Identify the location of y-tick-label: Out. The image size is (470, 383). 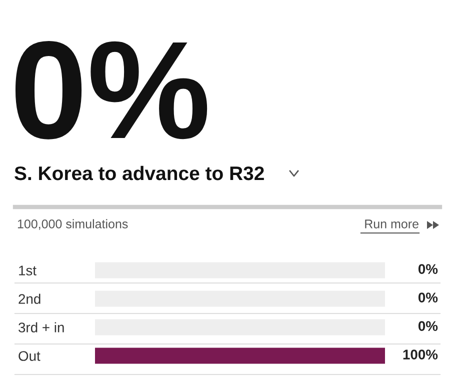
(29, 356).